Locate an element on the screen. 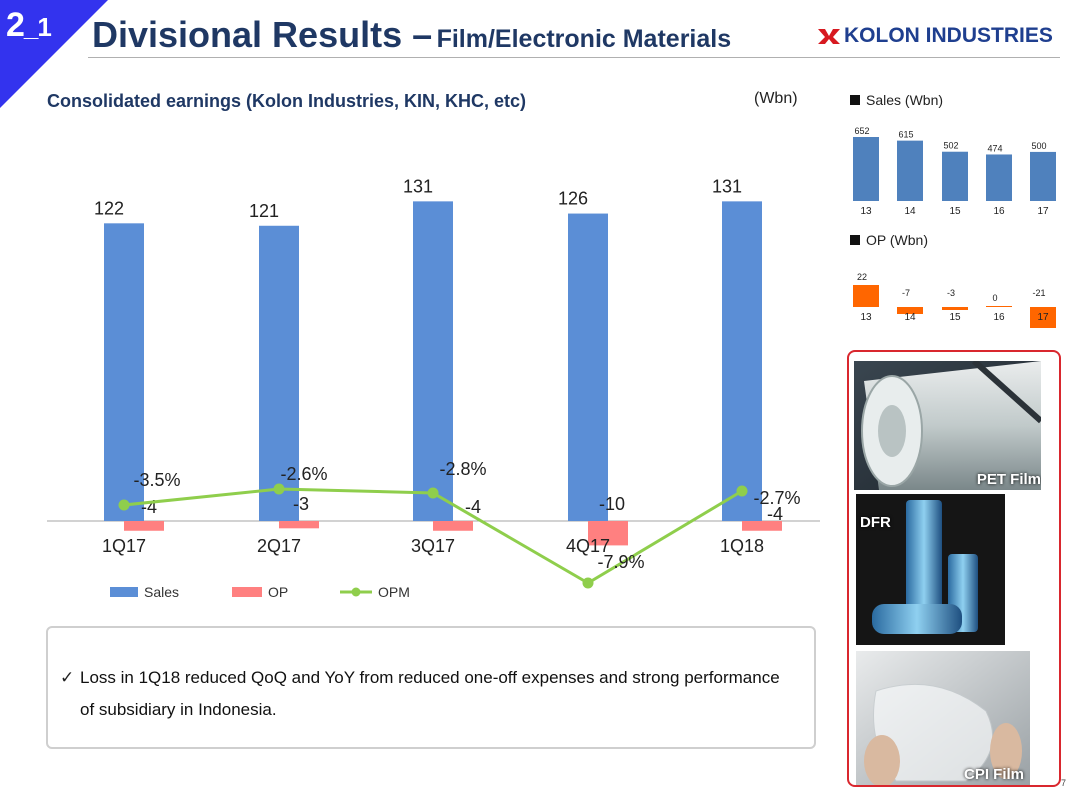 This screenshot has height=788, width=1069. sales-bar-3Q17 is located at coordinates (433, 361).